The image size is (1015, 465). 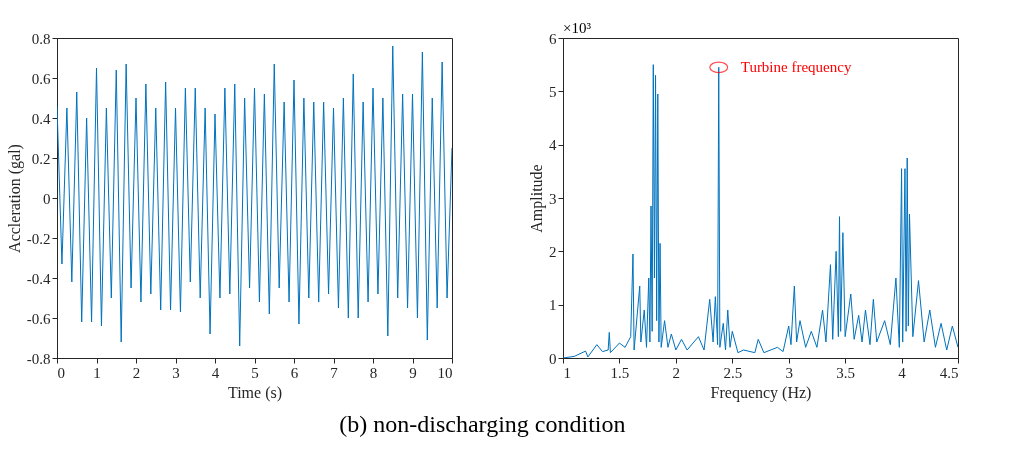 I want to click on y-axis-title: Accleration (gal), so click(x=14, y=198).